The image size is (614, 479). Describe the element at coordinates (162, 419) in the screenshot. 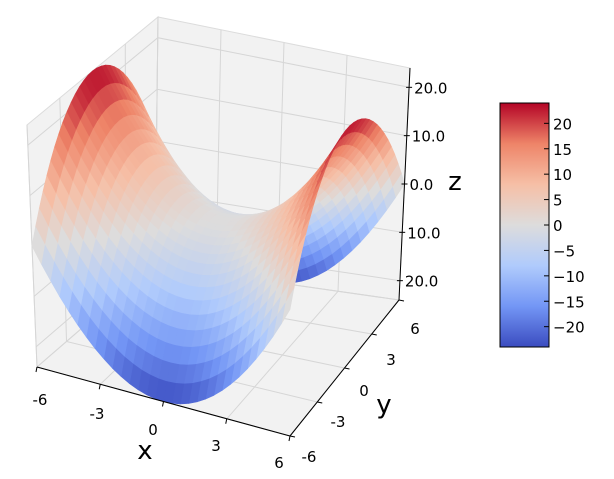

I see `x-axis-ticks: -6 -3 0 3 6` at that location.